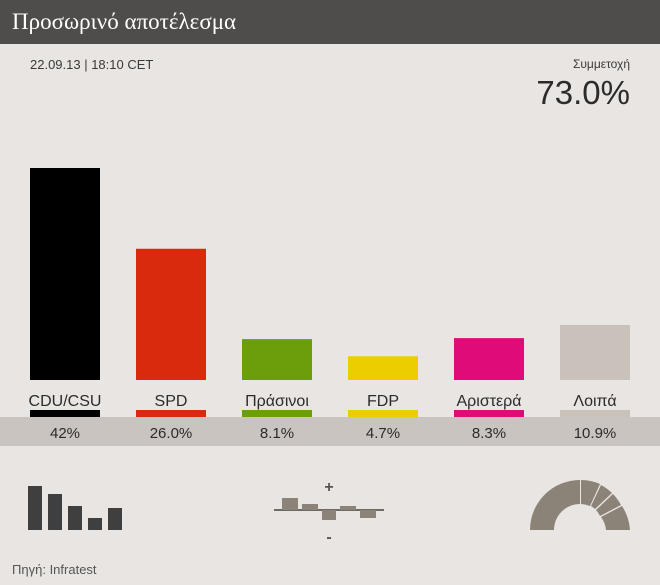 This screenshot has height=585, width=660. Describe the element at coordinates (595, 433) in the screenshot. I see `value-label-6: 10.9%` at that location.